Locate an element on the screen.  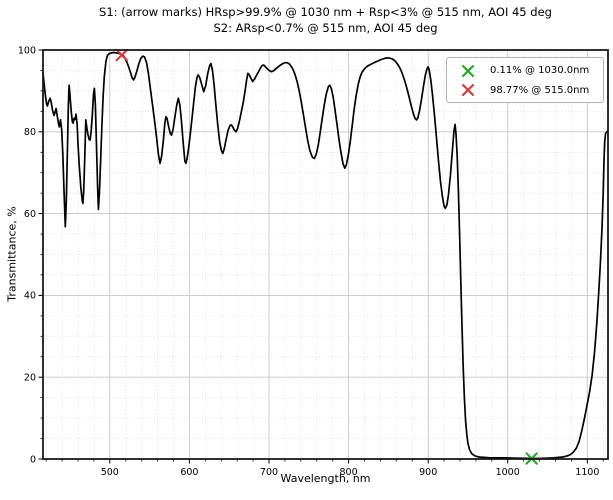
legend-item-red: 98.77% @ 515.0nm is located at coordinates (526, 90).